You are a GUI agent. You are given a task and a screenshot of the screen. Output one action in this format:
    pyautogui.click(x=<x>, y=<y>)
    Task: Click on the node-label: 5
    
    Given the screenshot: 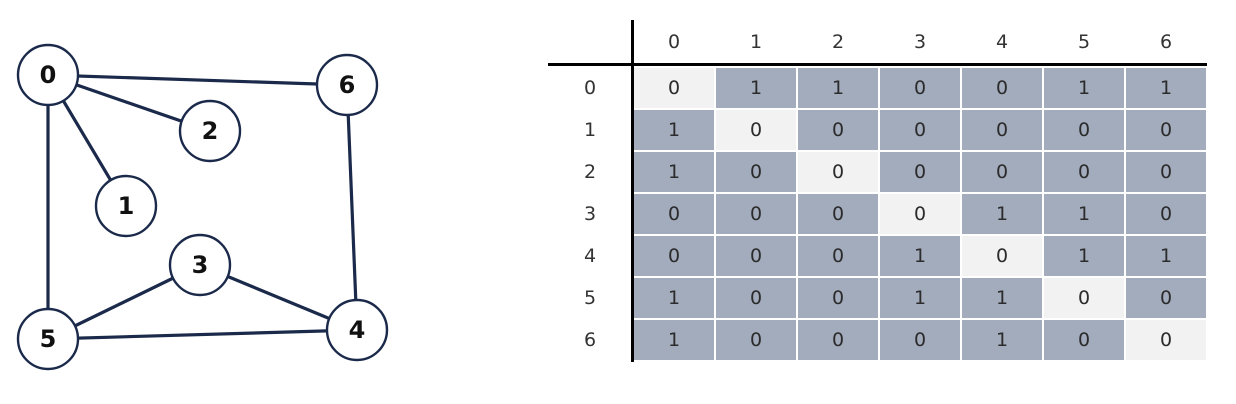 What is the action you would take?
    pyautogui.click(x=48, y=339)
    